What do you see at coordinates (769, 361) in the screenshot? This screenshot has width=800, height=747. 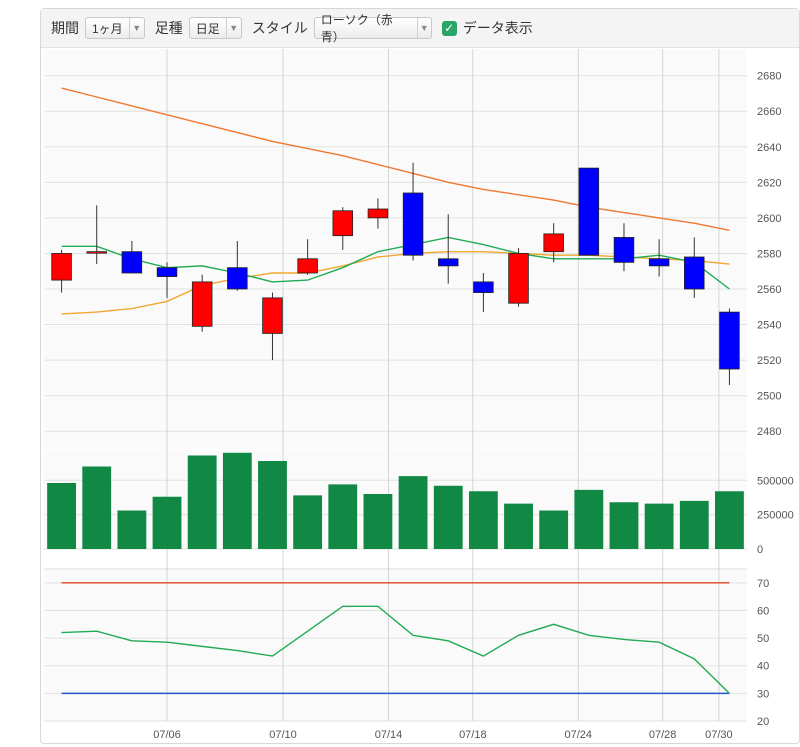 I see `price-tick-label: 2520` at bounding box center [769, 361].